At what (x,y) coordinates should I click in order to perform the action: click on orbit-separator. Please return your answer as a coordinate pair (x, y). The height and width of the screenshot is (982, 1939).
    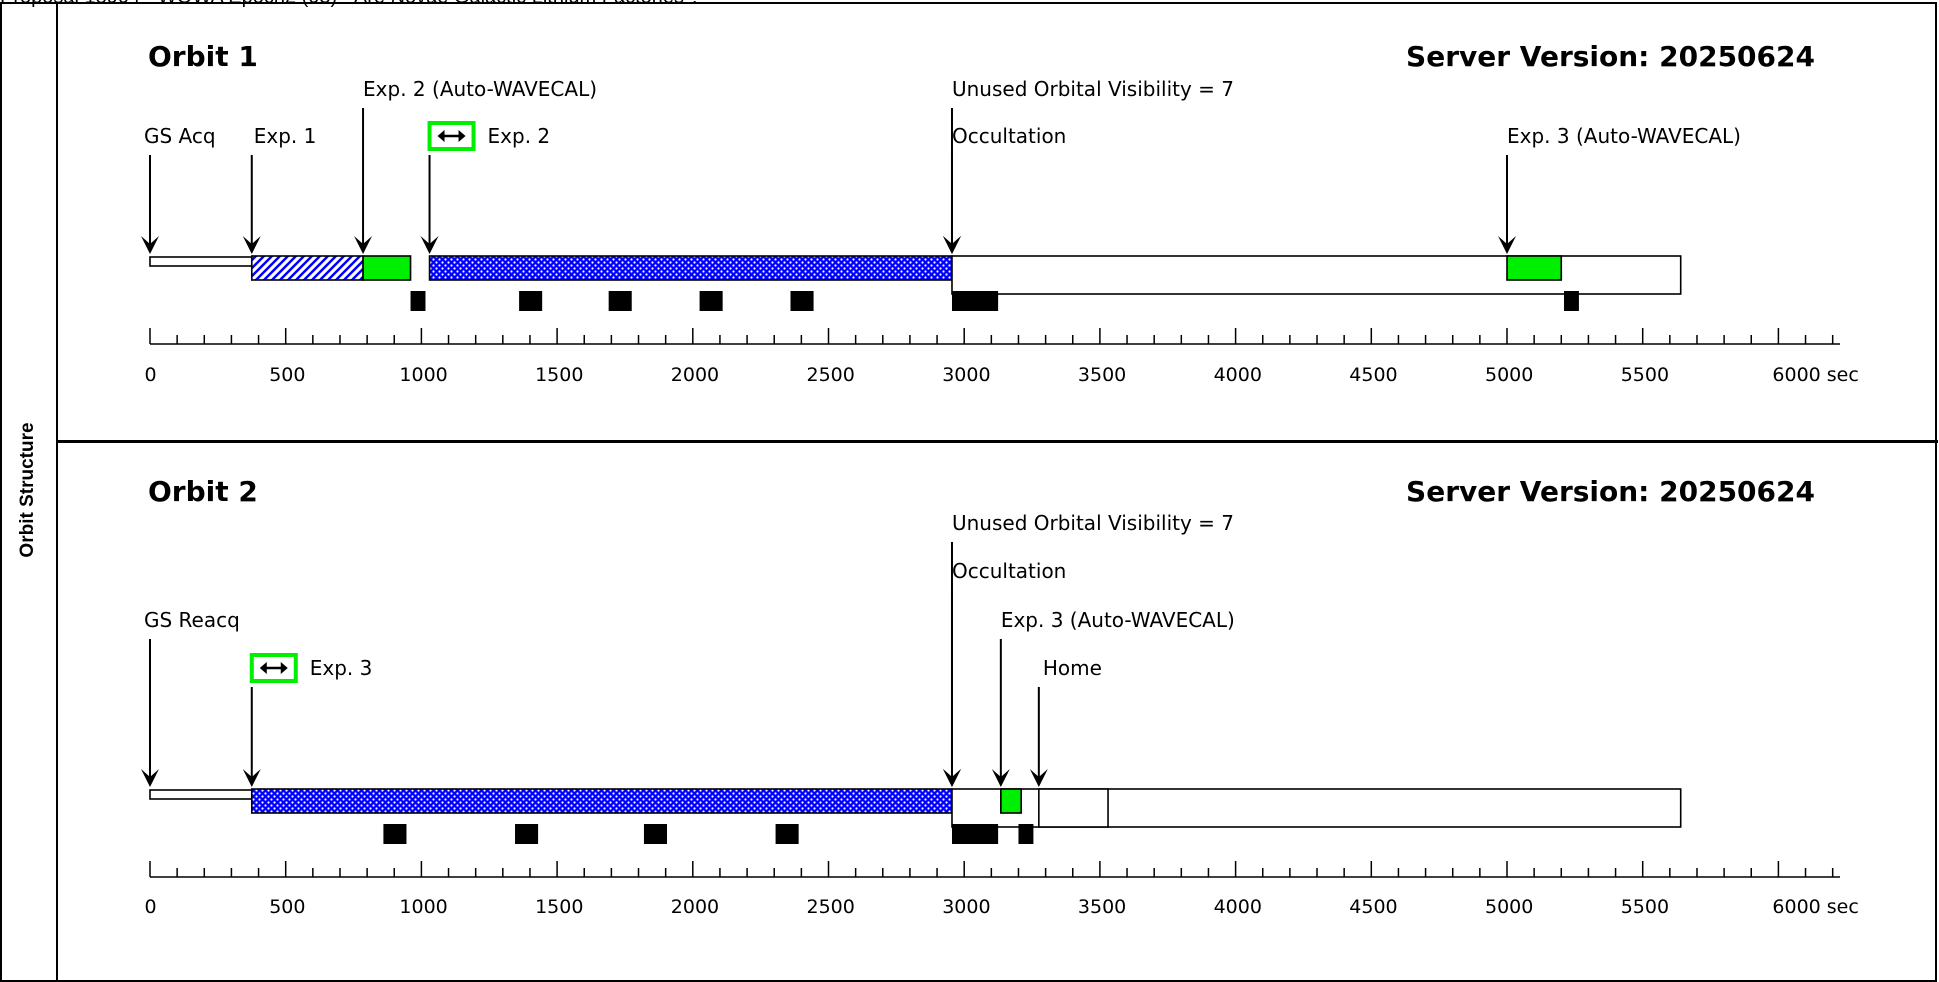
    Looking at the image, I should click on (997, 441).